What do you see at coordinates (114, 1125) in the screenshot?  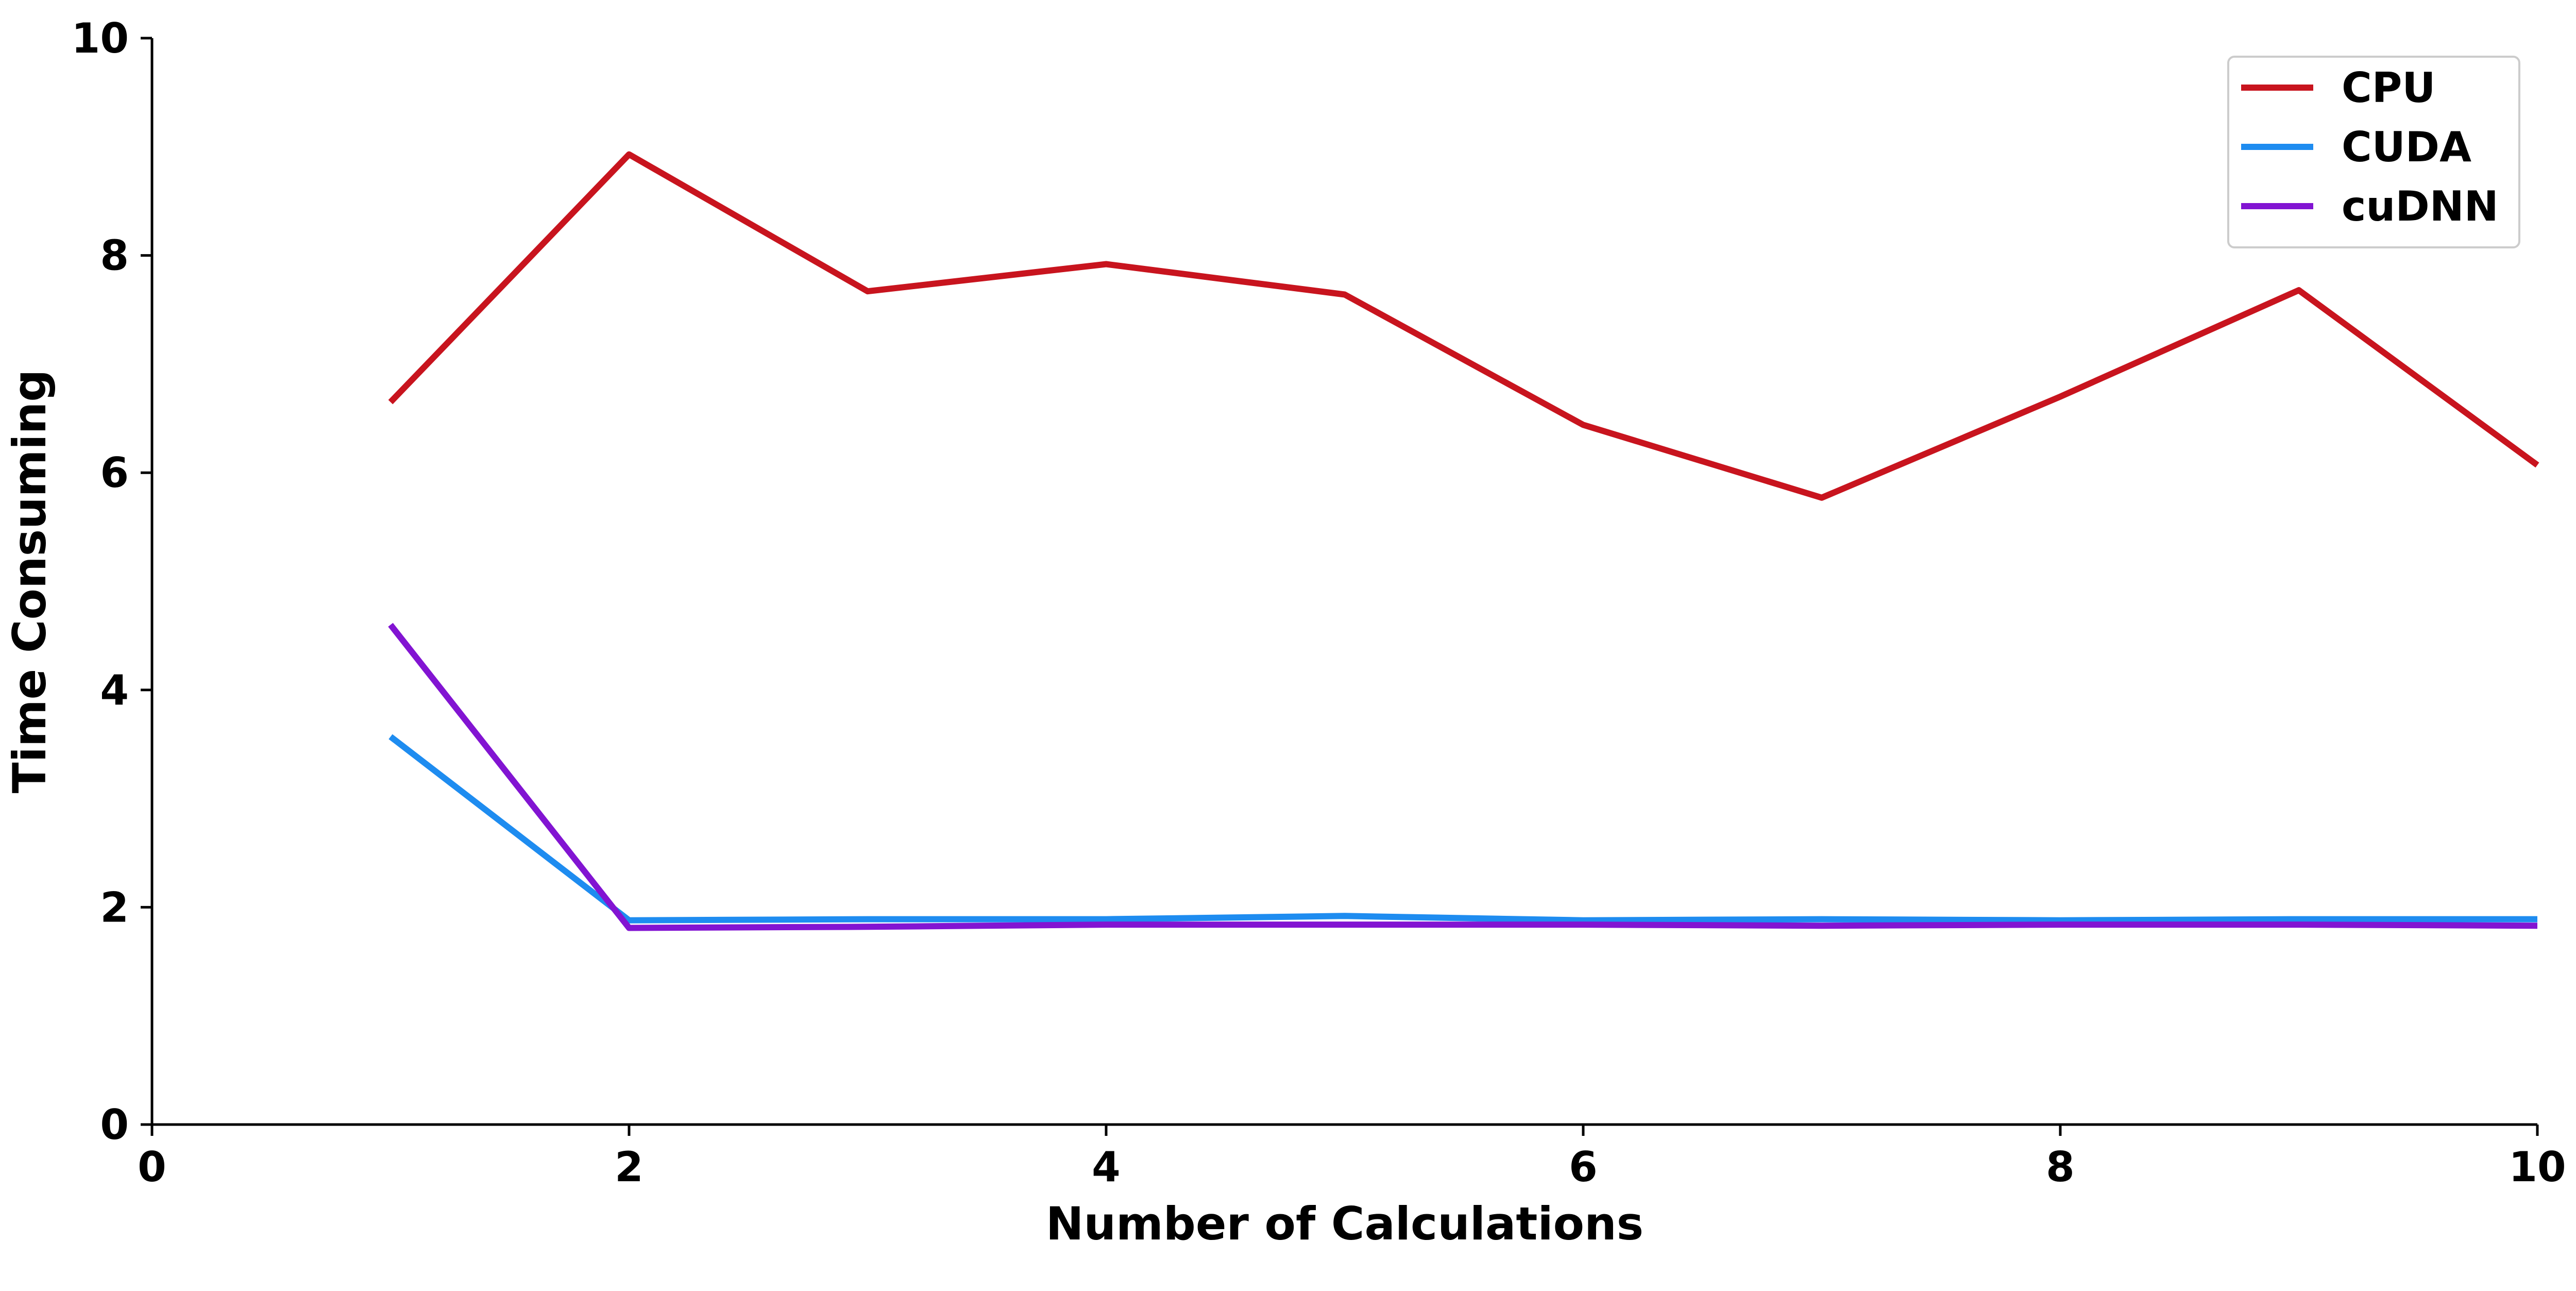 I see `y-tick-label: 0` at bounding box center [114, 1125].